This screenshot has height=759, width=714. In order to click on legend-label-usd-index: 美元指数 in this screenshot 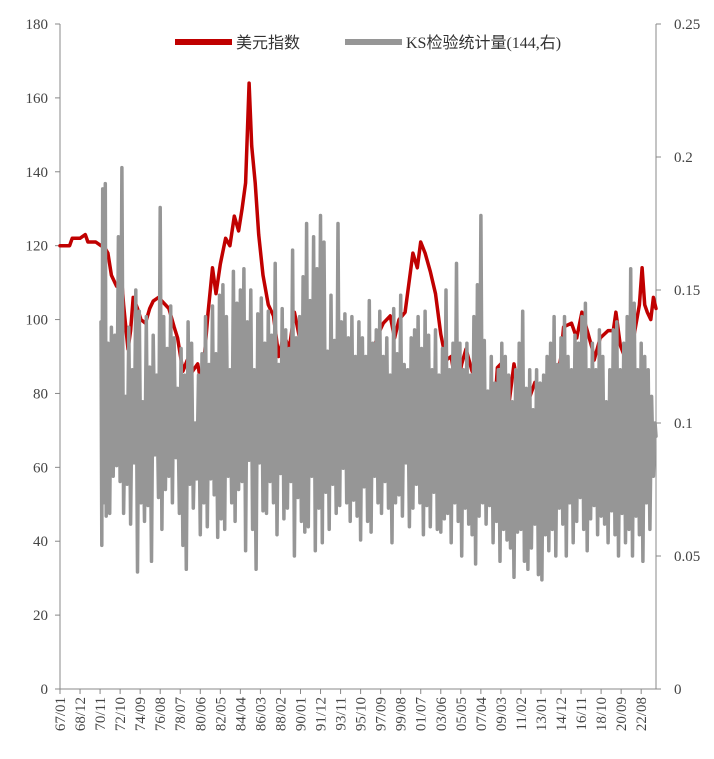, I will do `click(268, 43)`.